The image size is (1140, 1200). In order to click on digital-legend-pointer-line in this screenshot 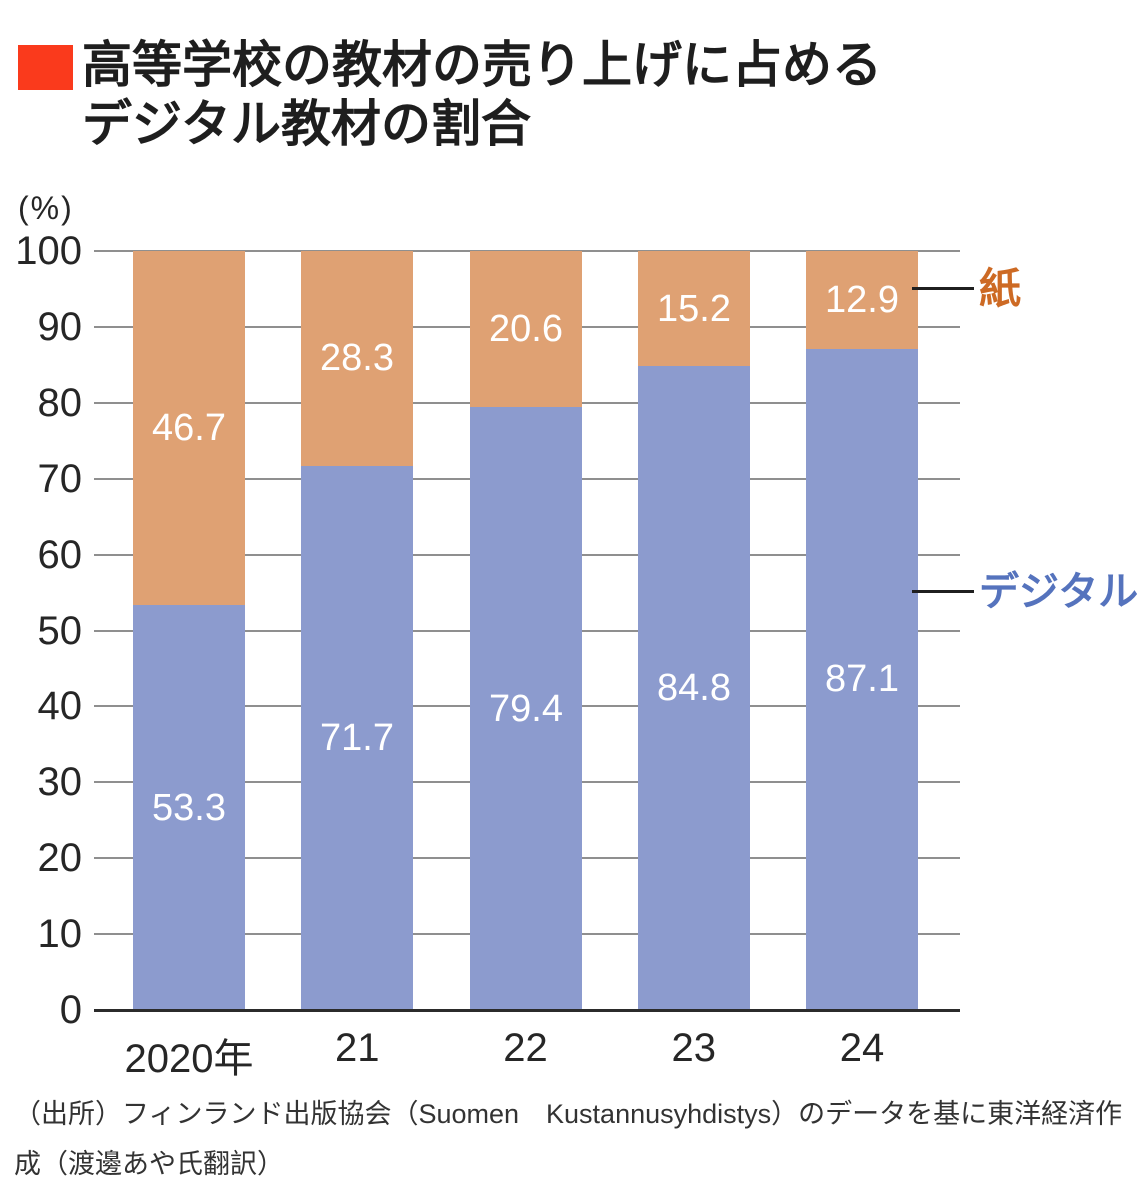, I will do `click(943, 591)`.